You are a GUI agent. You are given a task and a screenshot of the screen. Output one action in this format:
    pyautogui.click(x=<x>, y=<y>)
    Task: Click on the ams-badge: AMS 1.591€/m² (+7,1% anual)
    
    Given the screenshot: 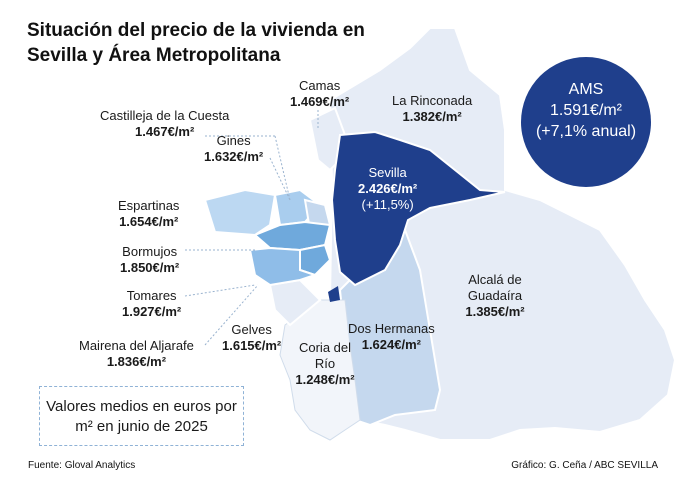 What is the action you would take?
    pyautogui.click(x=586, y=122)
    